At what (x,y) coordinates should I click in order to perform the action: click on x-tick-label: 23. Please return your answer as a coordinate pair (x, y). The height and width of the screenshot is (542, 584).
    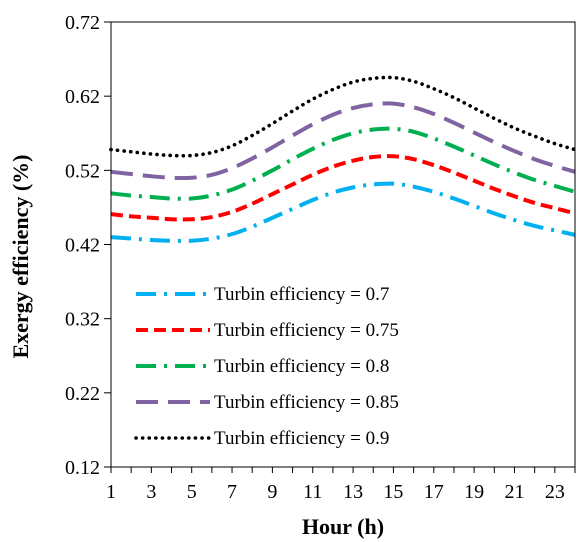
    Looking at the image, I should click on (555, 492).